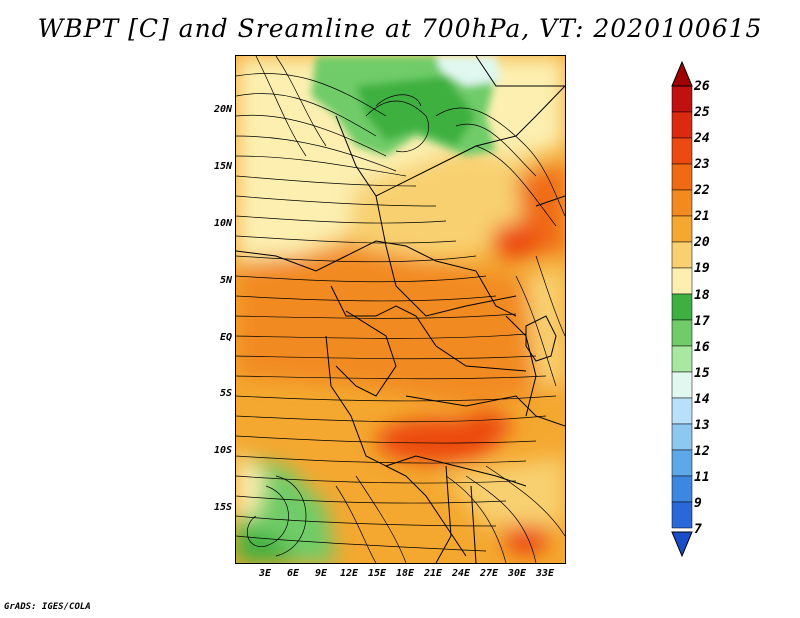 The width and height of the screenshot is (800, 618). Describe the element at coordinates (349, 573) in the screenshot. I see `lon-label-12e: 12E` at that location.